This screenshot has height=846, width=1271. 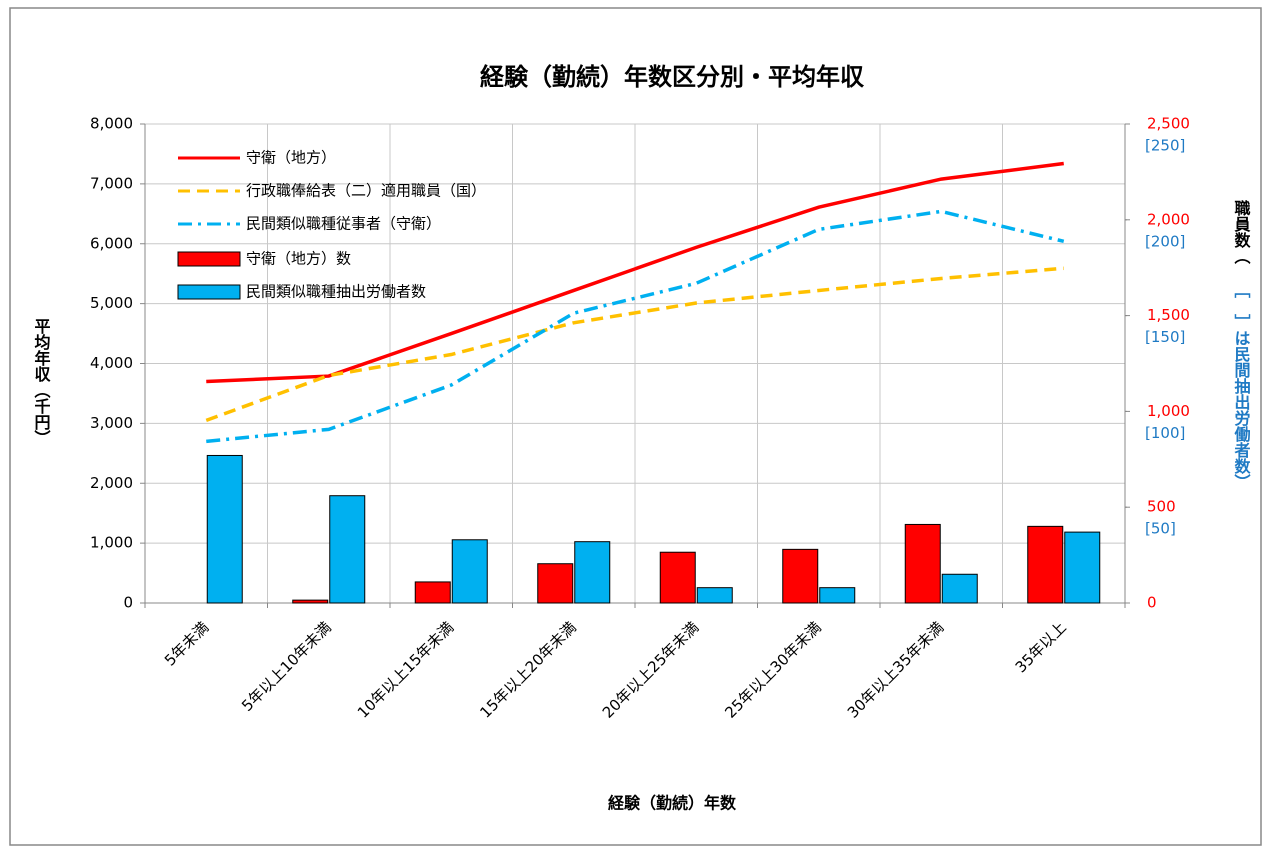 I want to click on y3-tick-label: [50], so click(x=1160, y=529).